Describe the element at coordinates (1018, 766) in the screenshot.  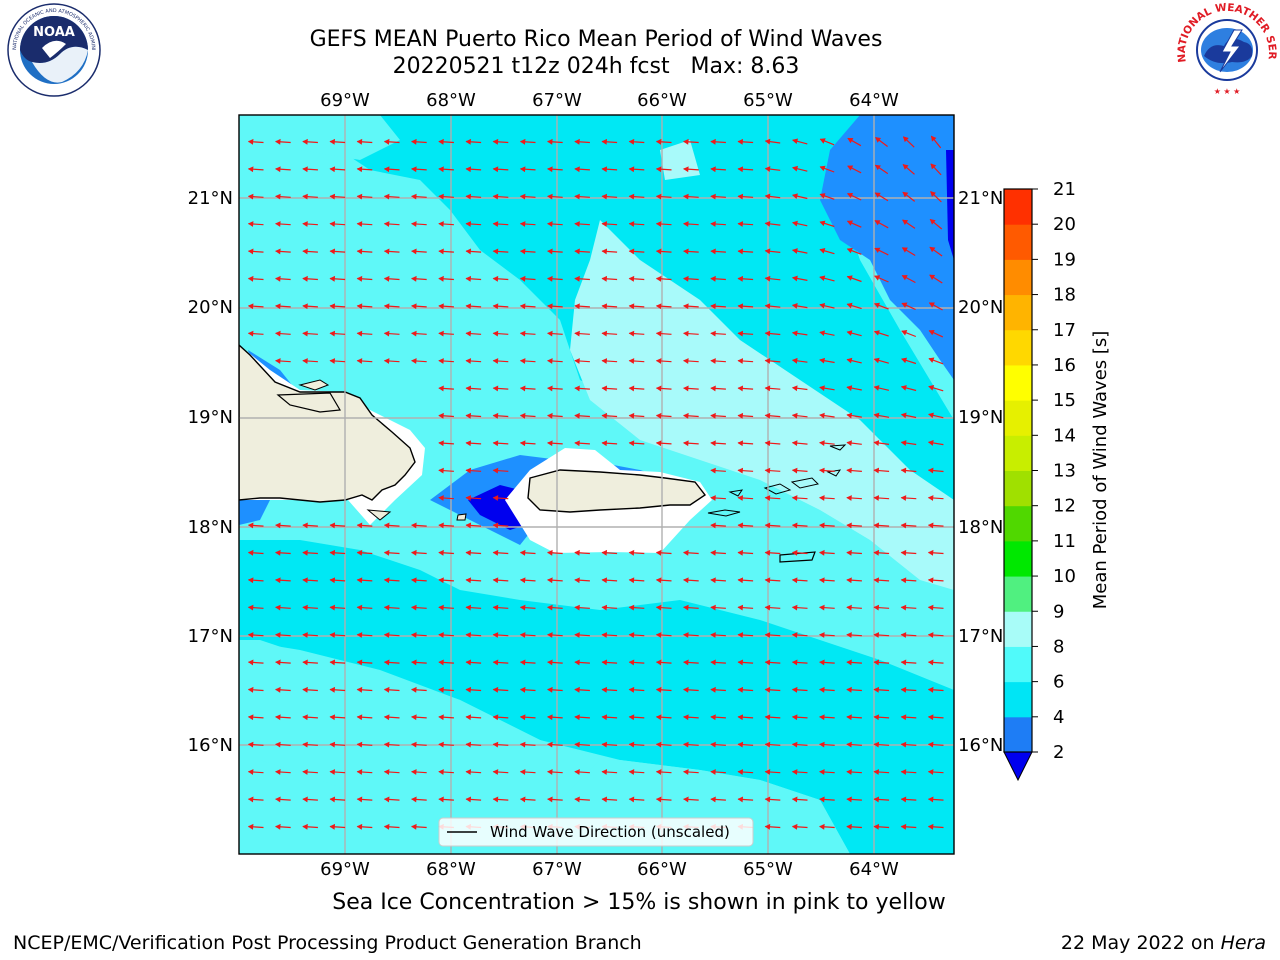
I see `colorbar-extend-arrow` at that location.